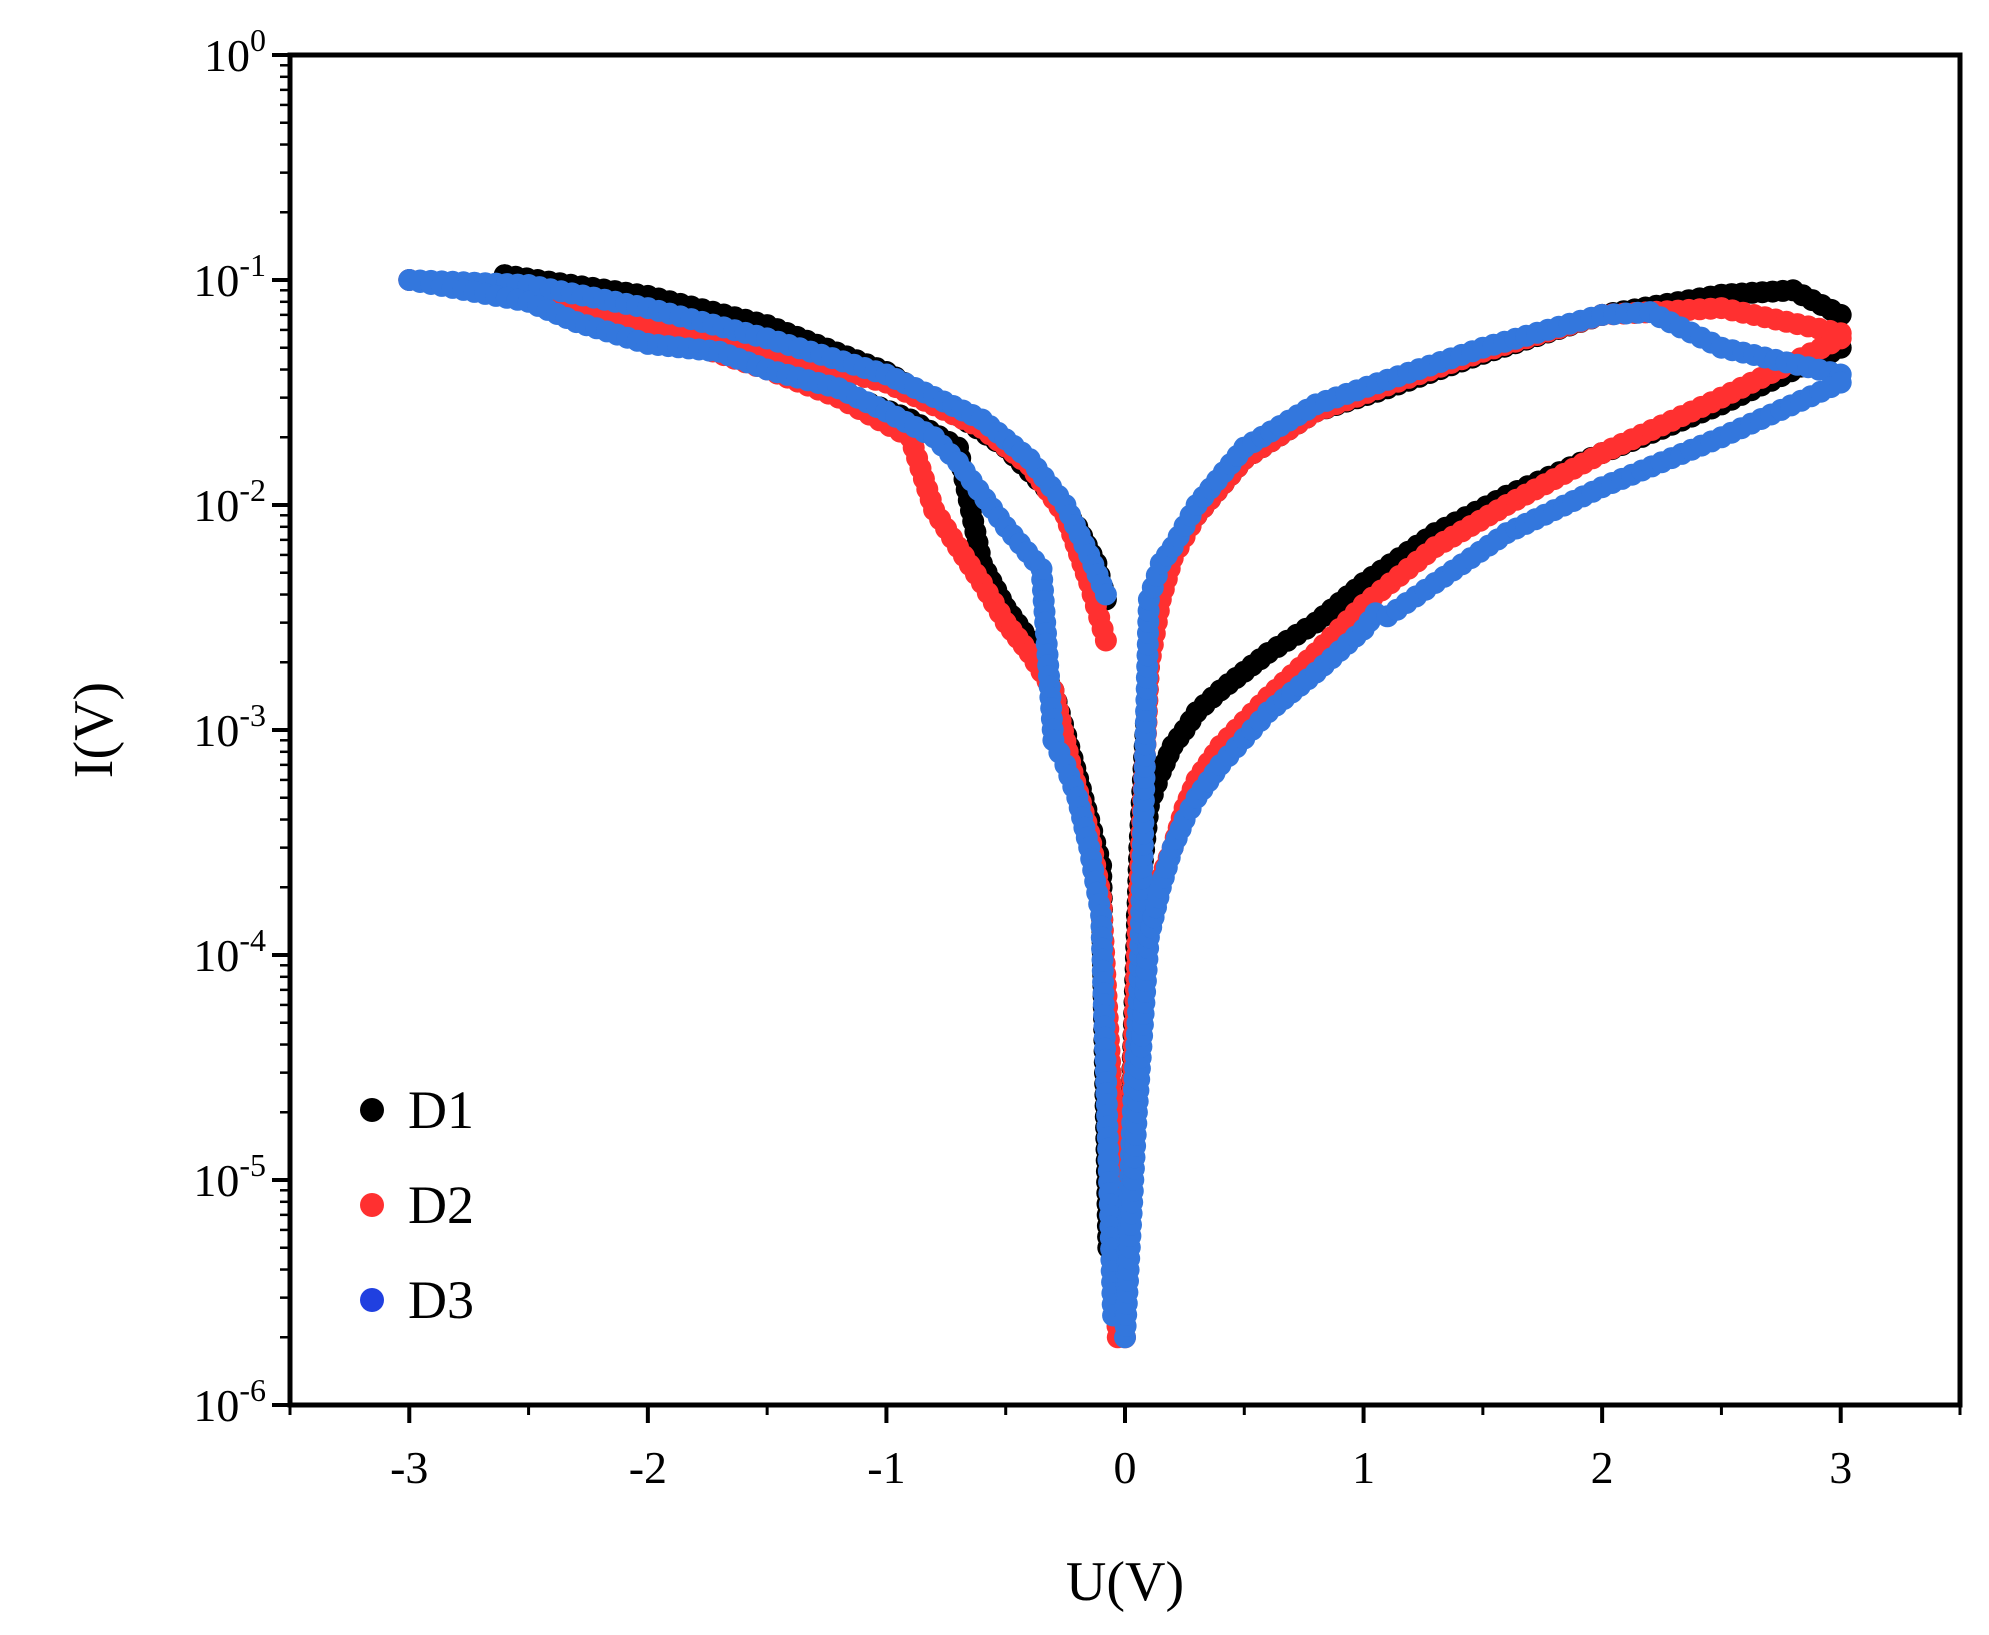  I want to click on y-tick-label: 10⁻², so click(229, 501).